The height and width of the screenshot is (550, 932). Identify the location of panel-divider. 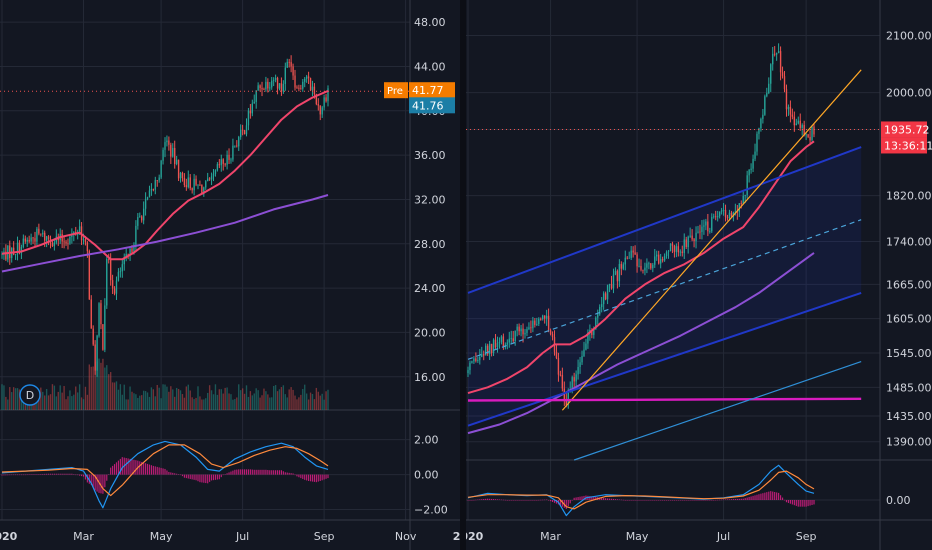
(463, 275).